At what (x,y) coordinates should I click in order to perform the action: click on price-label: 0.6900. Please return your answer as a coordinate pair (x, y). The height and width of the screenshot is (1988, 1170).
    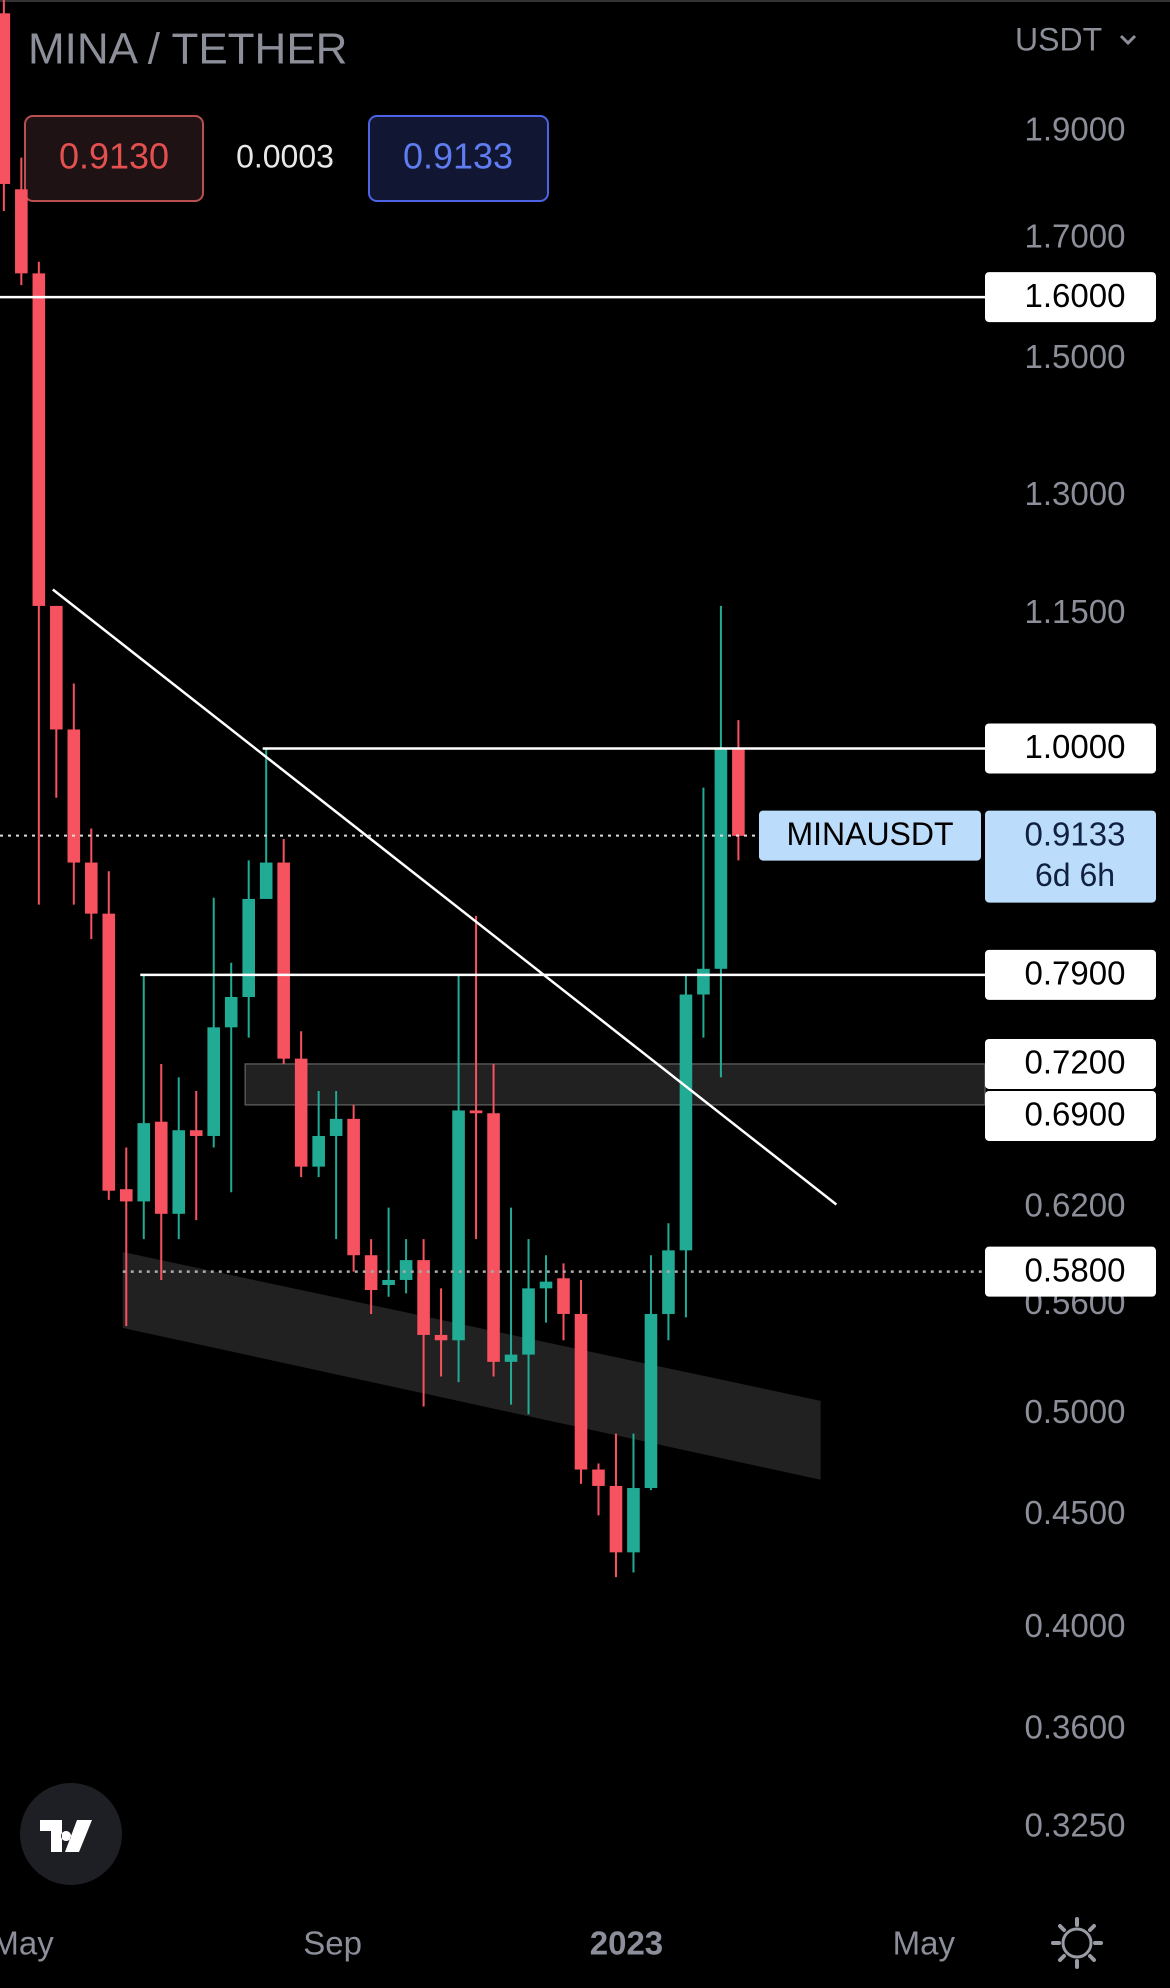
    Looking at the image, I should click on (1075, 1114).